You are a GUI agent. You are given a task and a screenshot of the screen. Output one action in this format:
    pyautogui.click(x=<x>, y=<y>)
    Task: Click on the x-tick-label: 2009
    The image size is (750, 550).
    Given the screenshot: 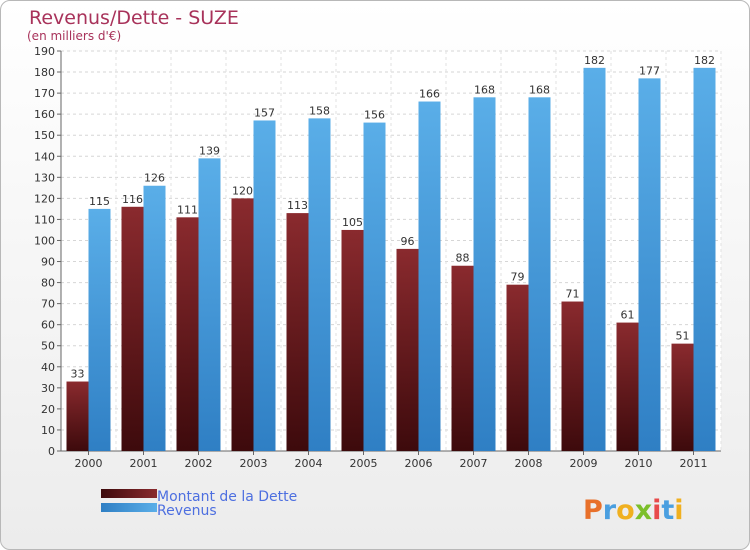 What is the action you would take?
    pyautogui.click(x=584, y=463)
    